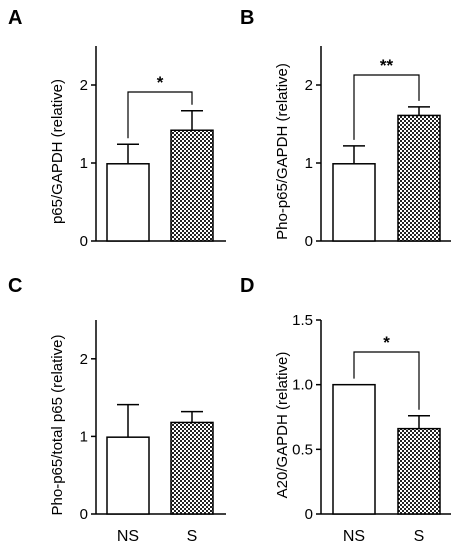 This screenshot has width=461, height=550. I want to click on y-axis-label: p65/GAPDH (relative), so click(57, 151).